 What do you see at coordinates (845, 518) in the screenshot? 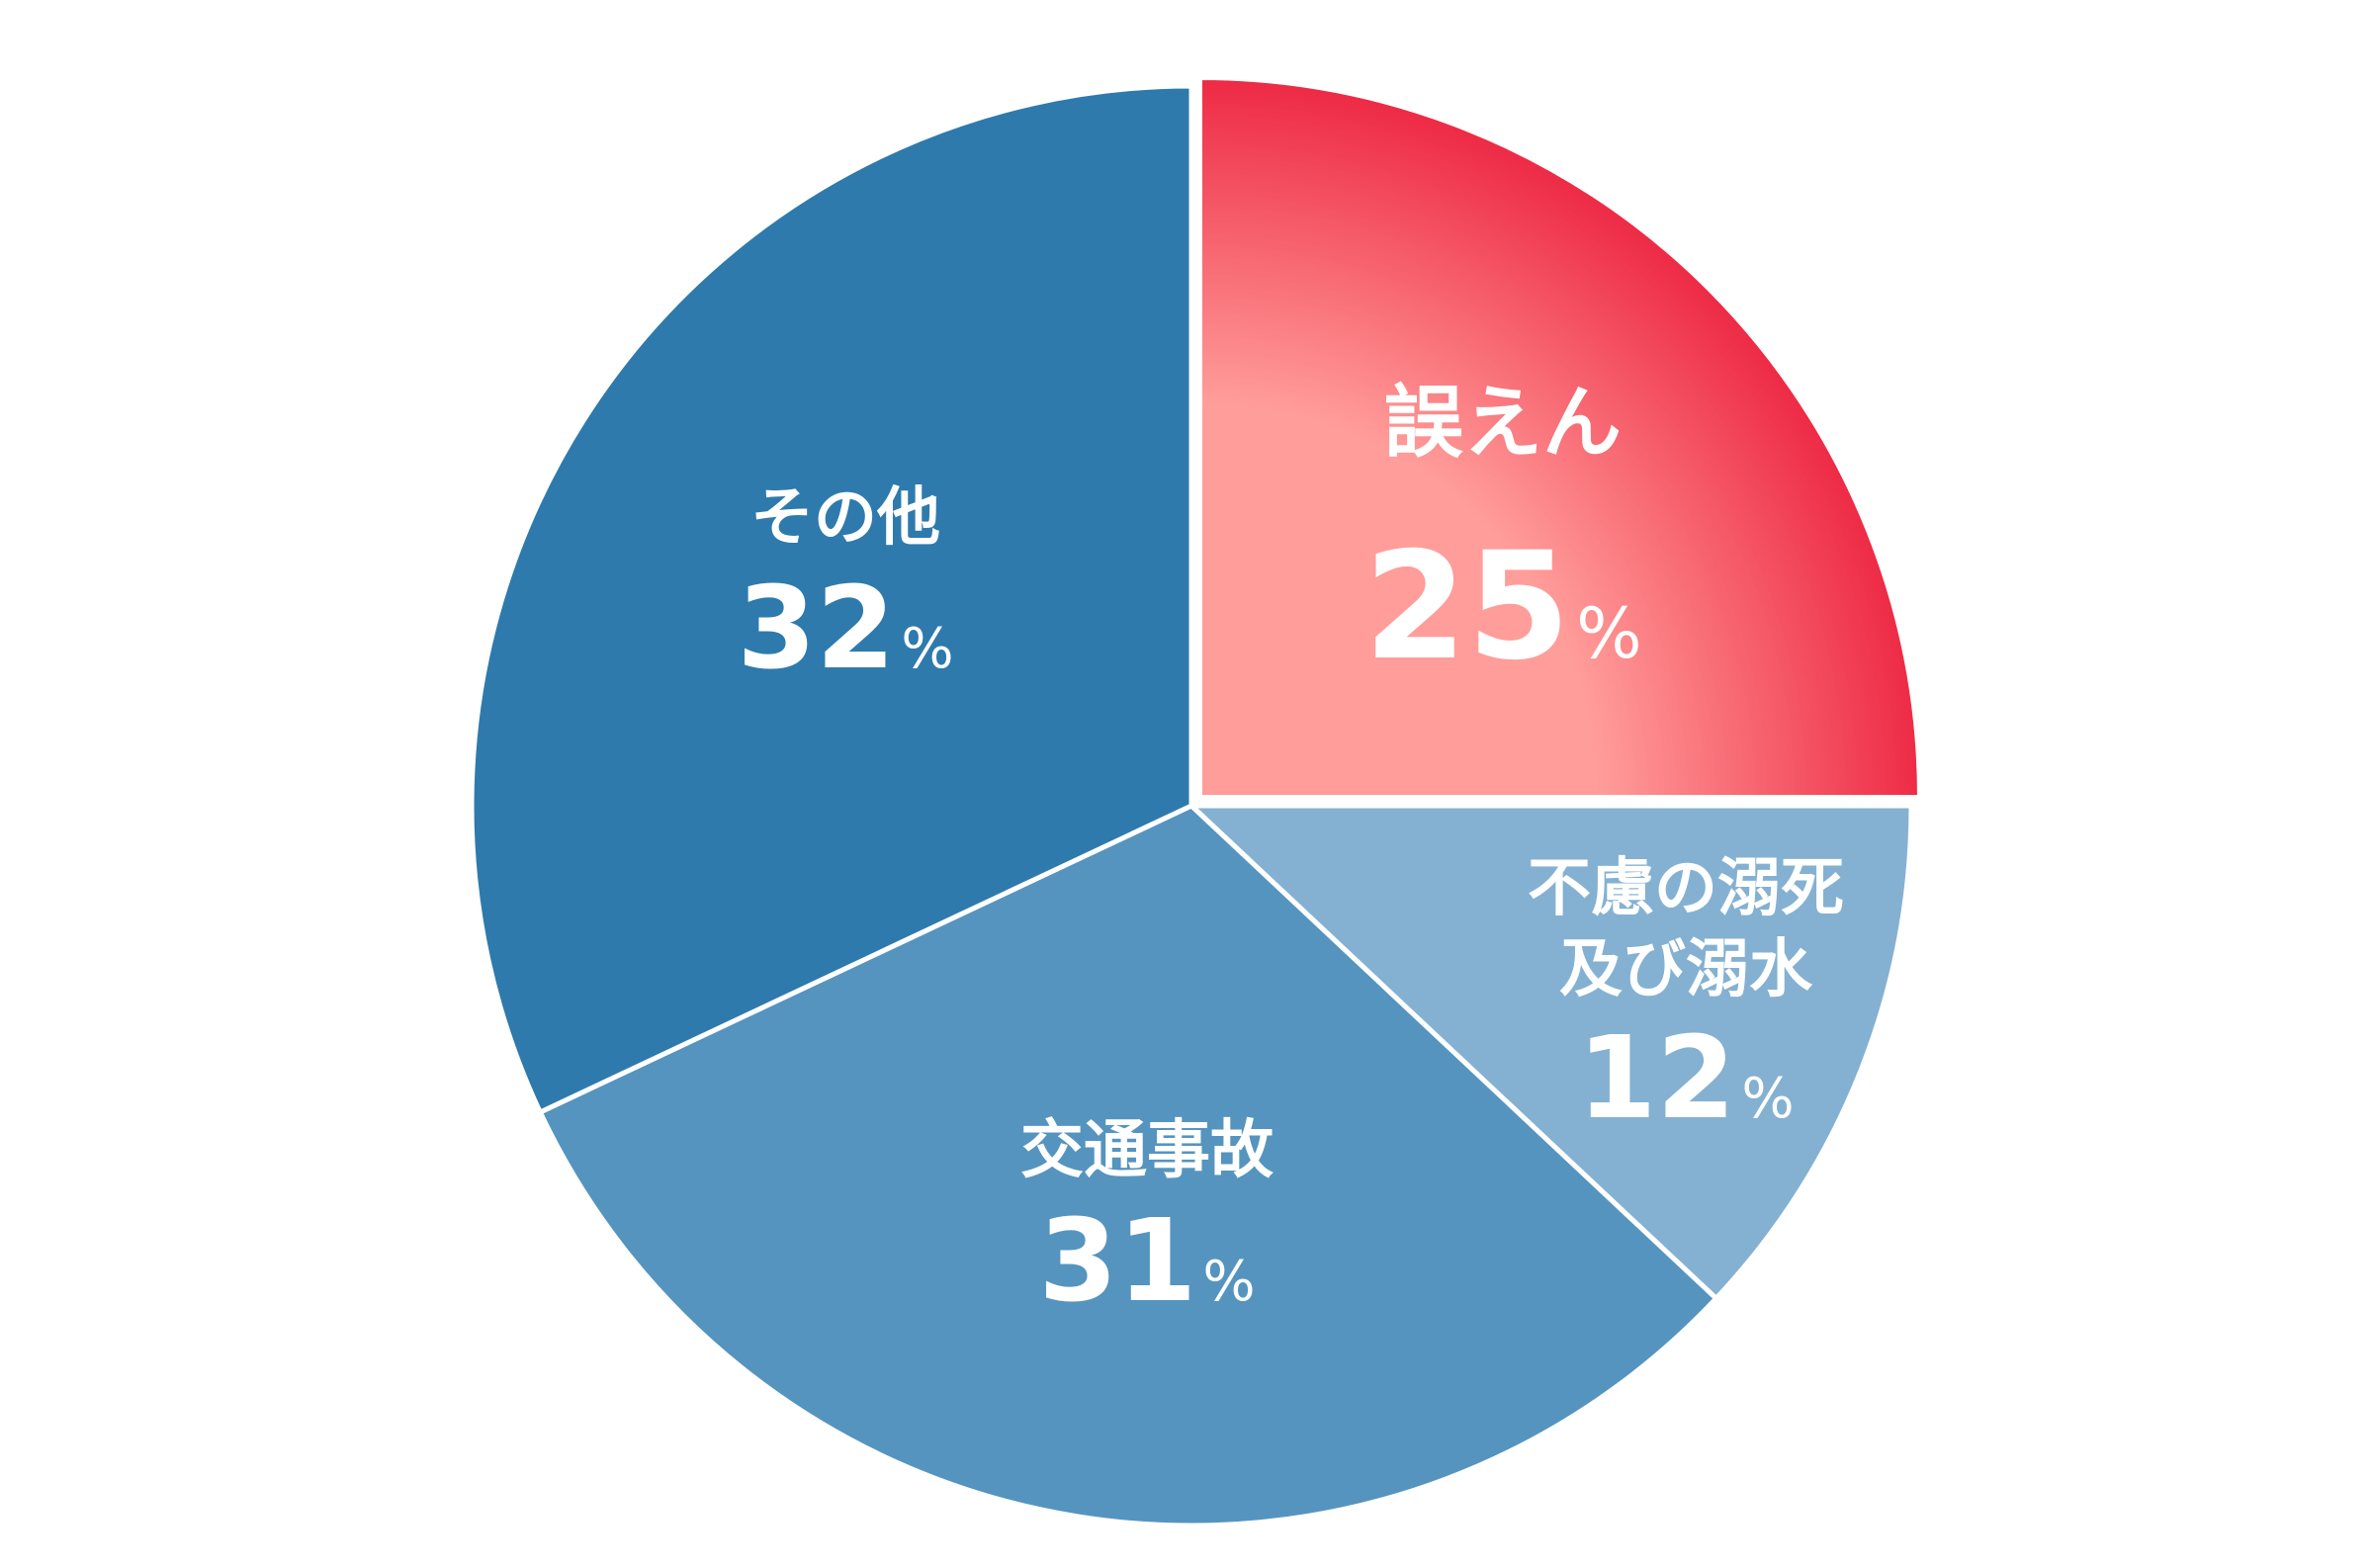
I see `slice-label-text: その他` at bounding box center [845, 518].